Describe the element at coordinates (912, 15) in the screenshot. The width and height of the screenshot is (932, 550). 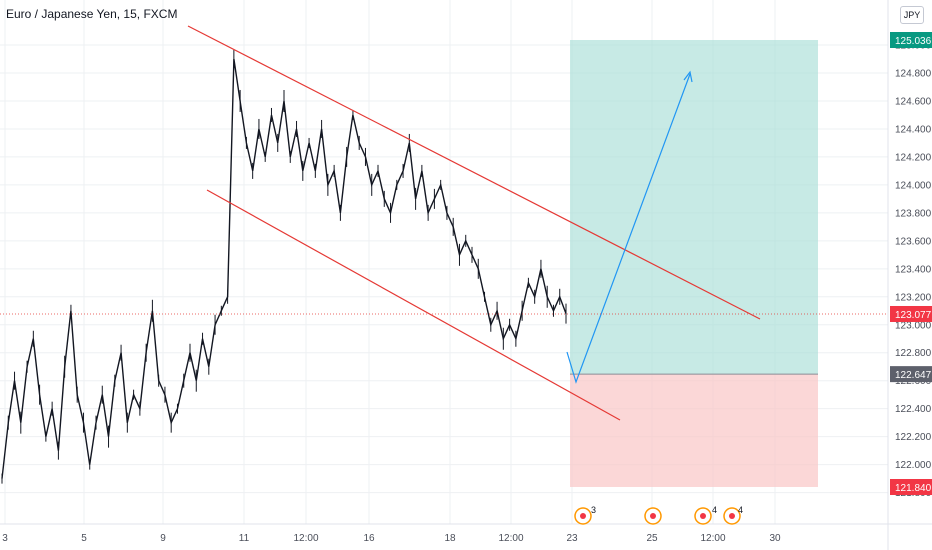
I see `currency-button: JPY` at that location.